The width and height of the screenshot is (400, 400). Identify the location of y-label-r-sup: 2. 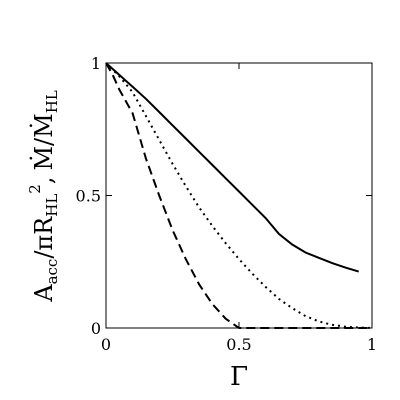
(35, 189).